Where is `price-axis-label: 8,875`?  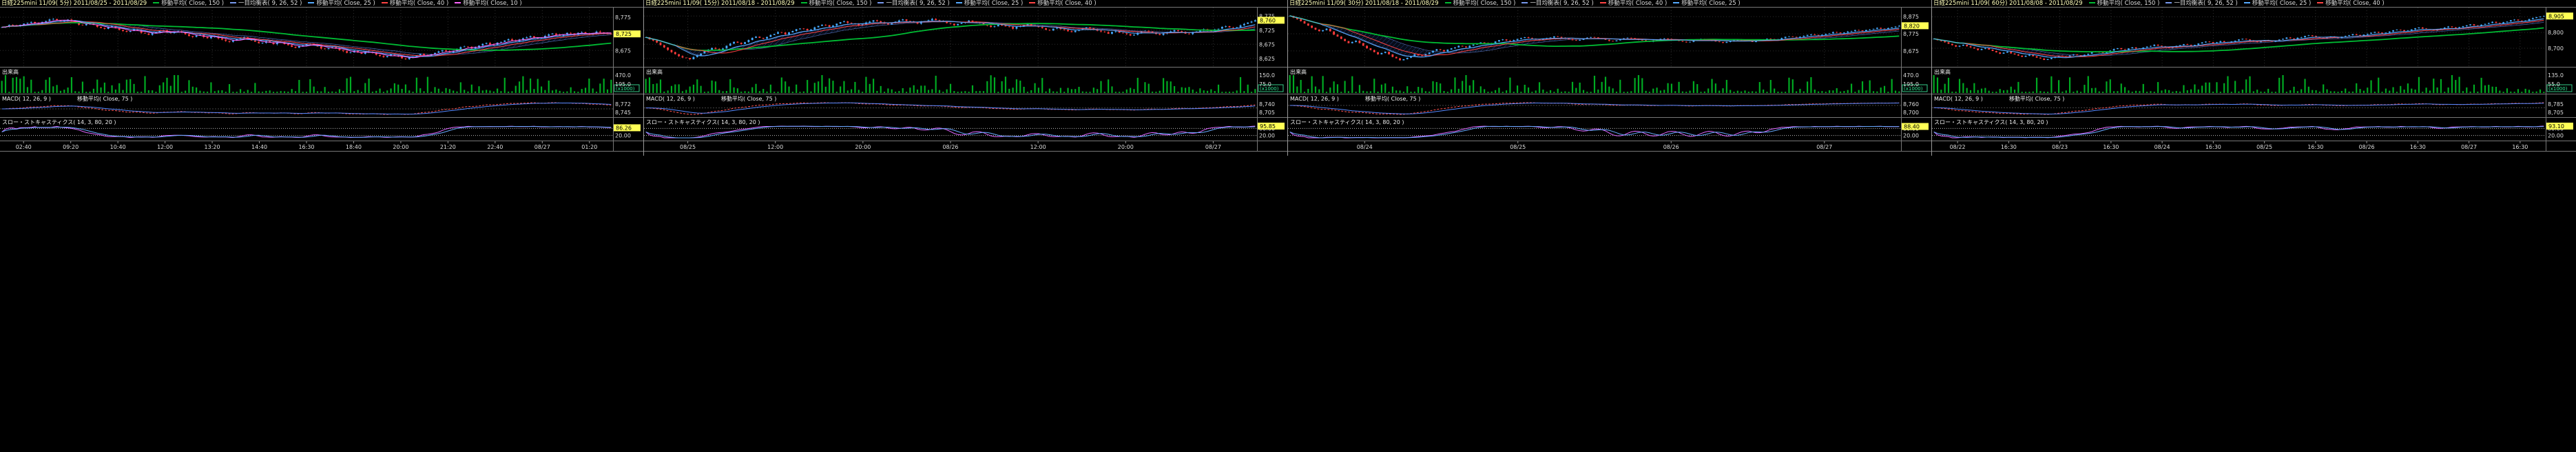 price-axis-label: 8,875 is located at coordinates (1911, 17).